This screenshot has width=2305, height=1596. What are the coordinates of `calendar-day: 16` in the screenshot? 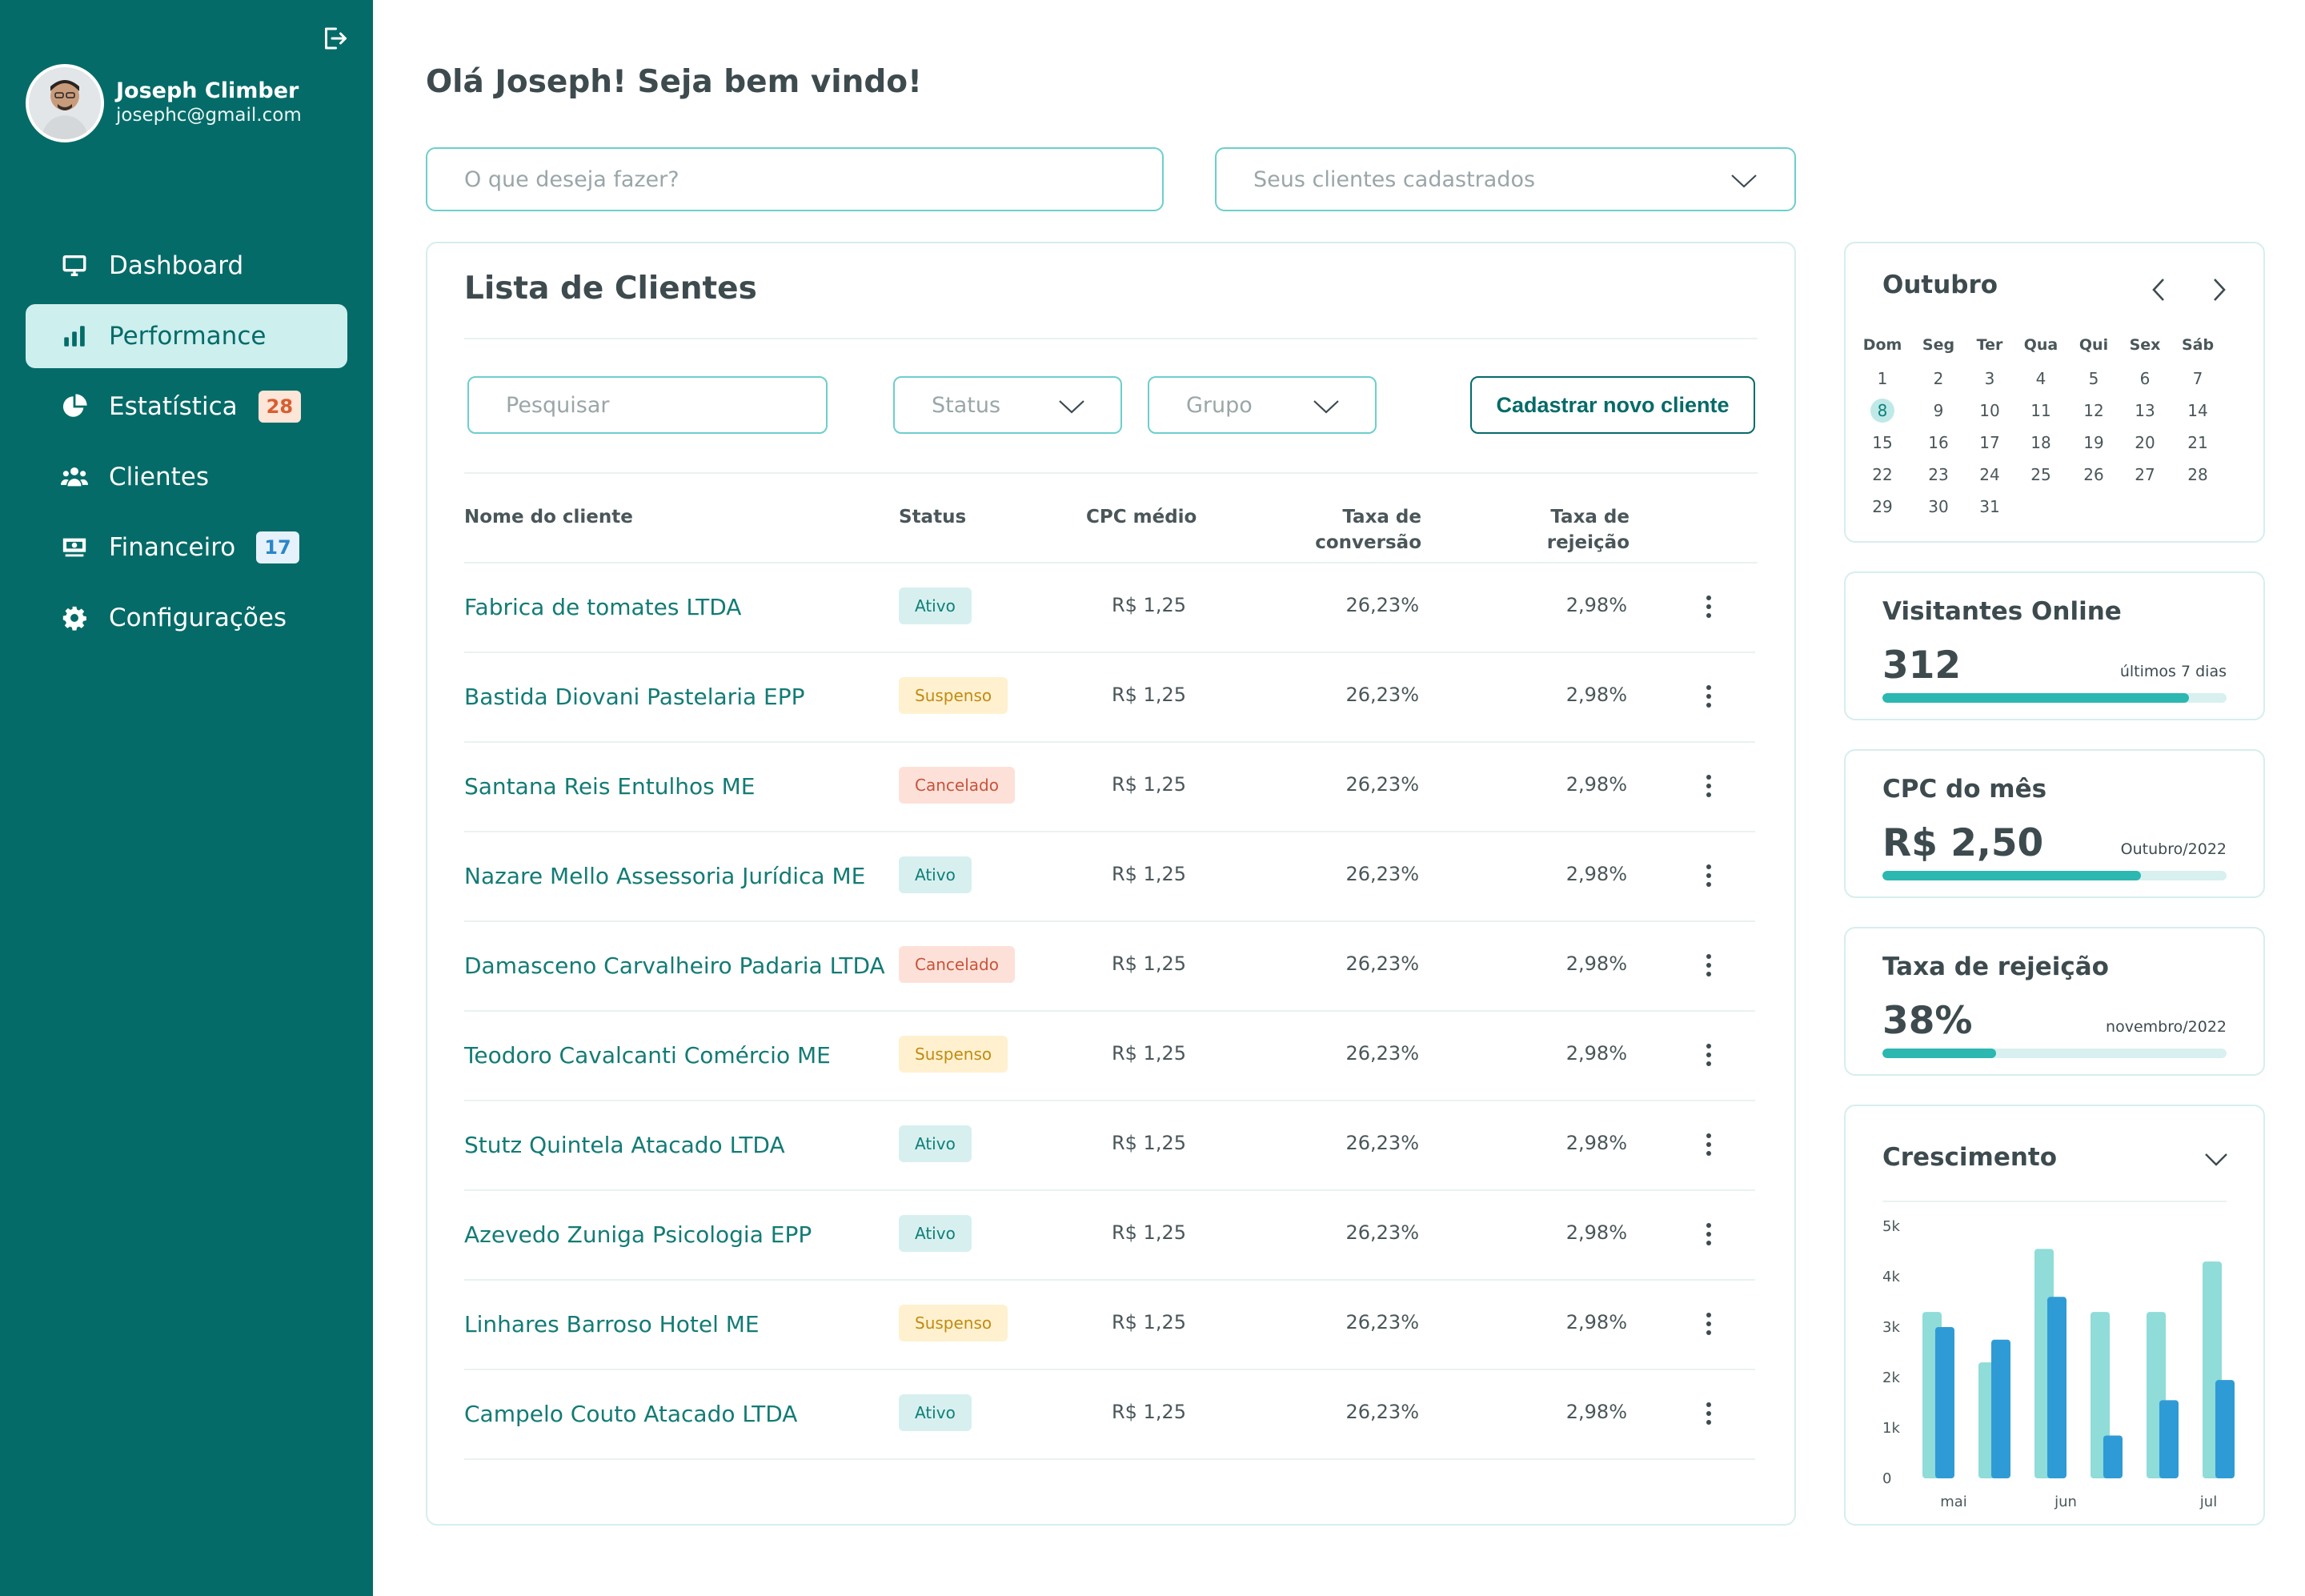 It's located at (1938, 443).